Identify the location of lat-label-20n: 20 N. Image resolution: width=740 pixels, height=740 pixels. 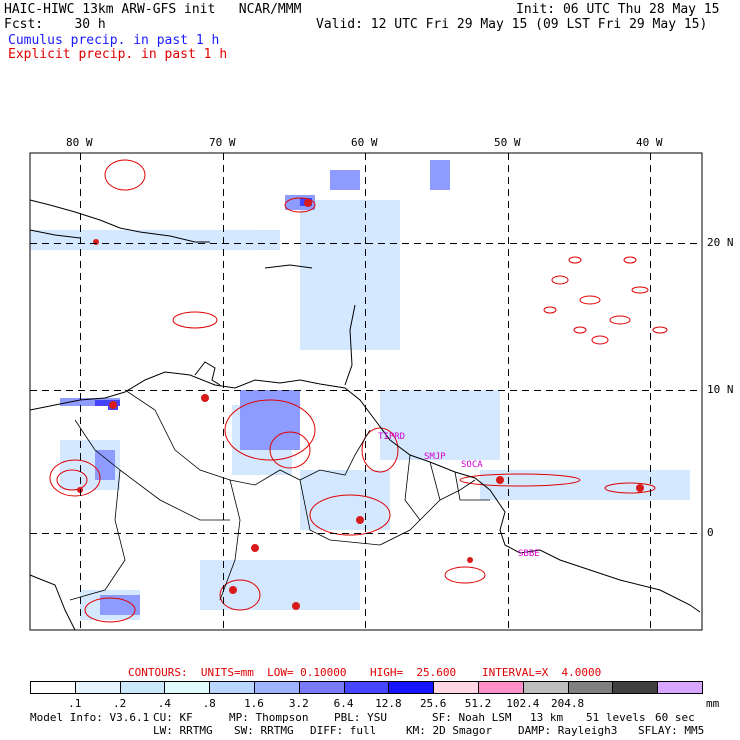
(720, 242).